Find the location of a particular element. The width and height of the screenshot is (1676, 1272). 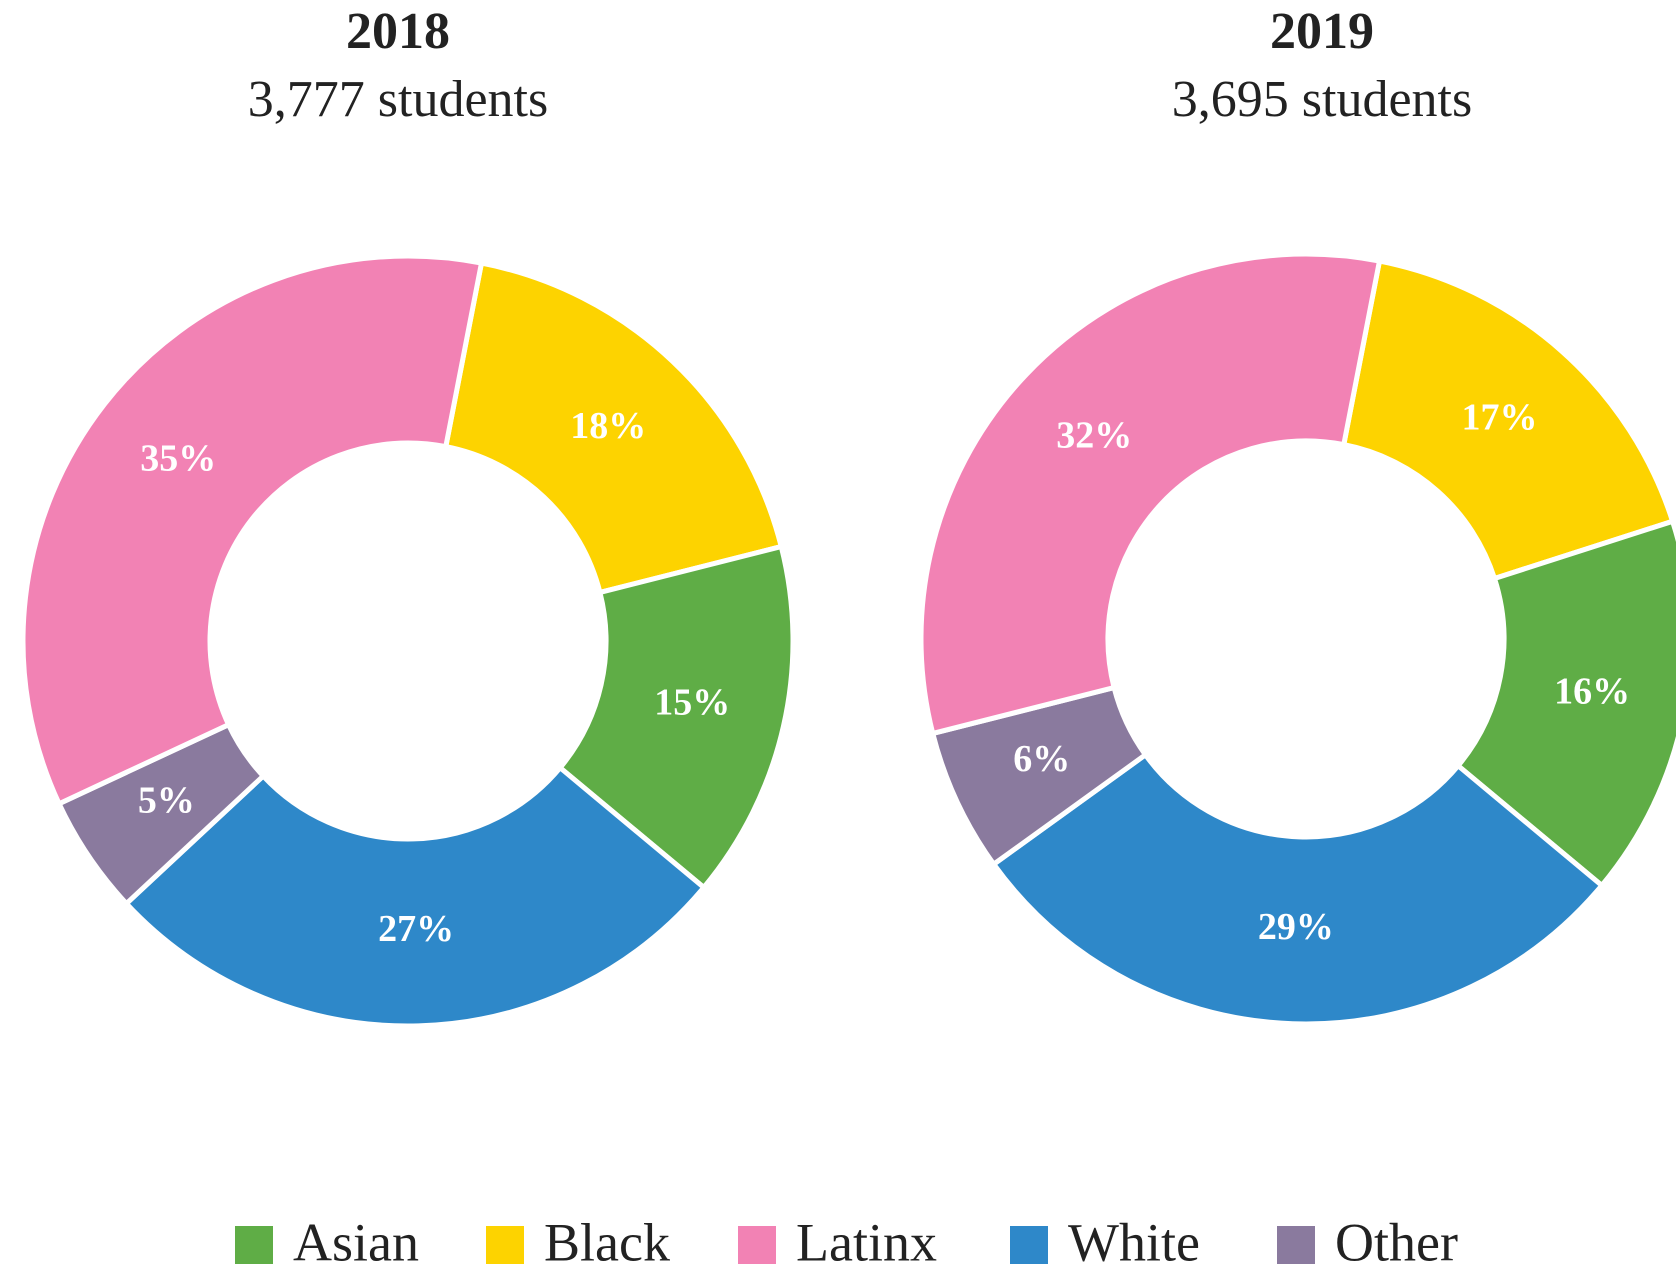

data-label: 18% is located at coordinates (608, 426).